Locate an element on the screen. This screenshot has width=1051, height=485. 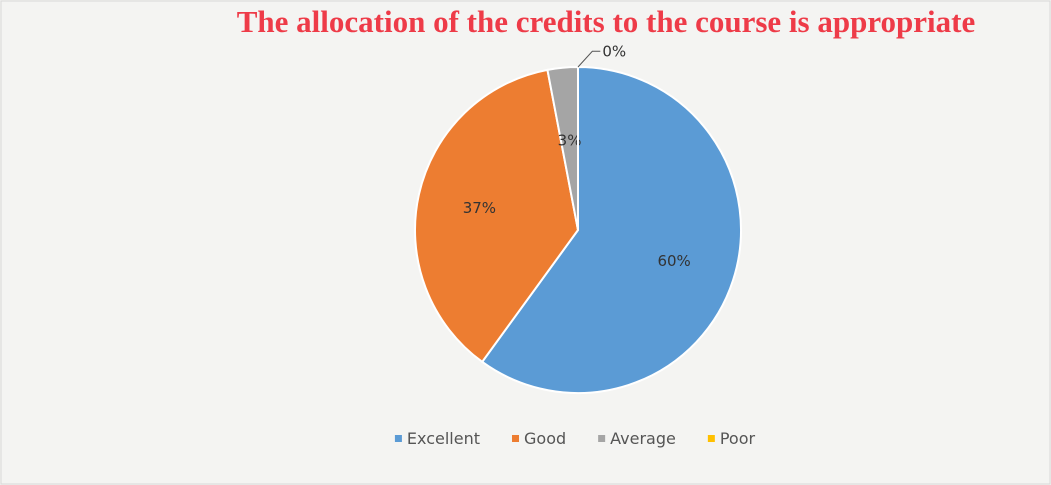
legend-label: Poor is located at coordinates (738, 438).